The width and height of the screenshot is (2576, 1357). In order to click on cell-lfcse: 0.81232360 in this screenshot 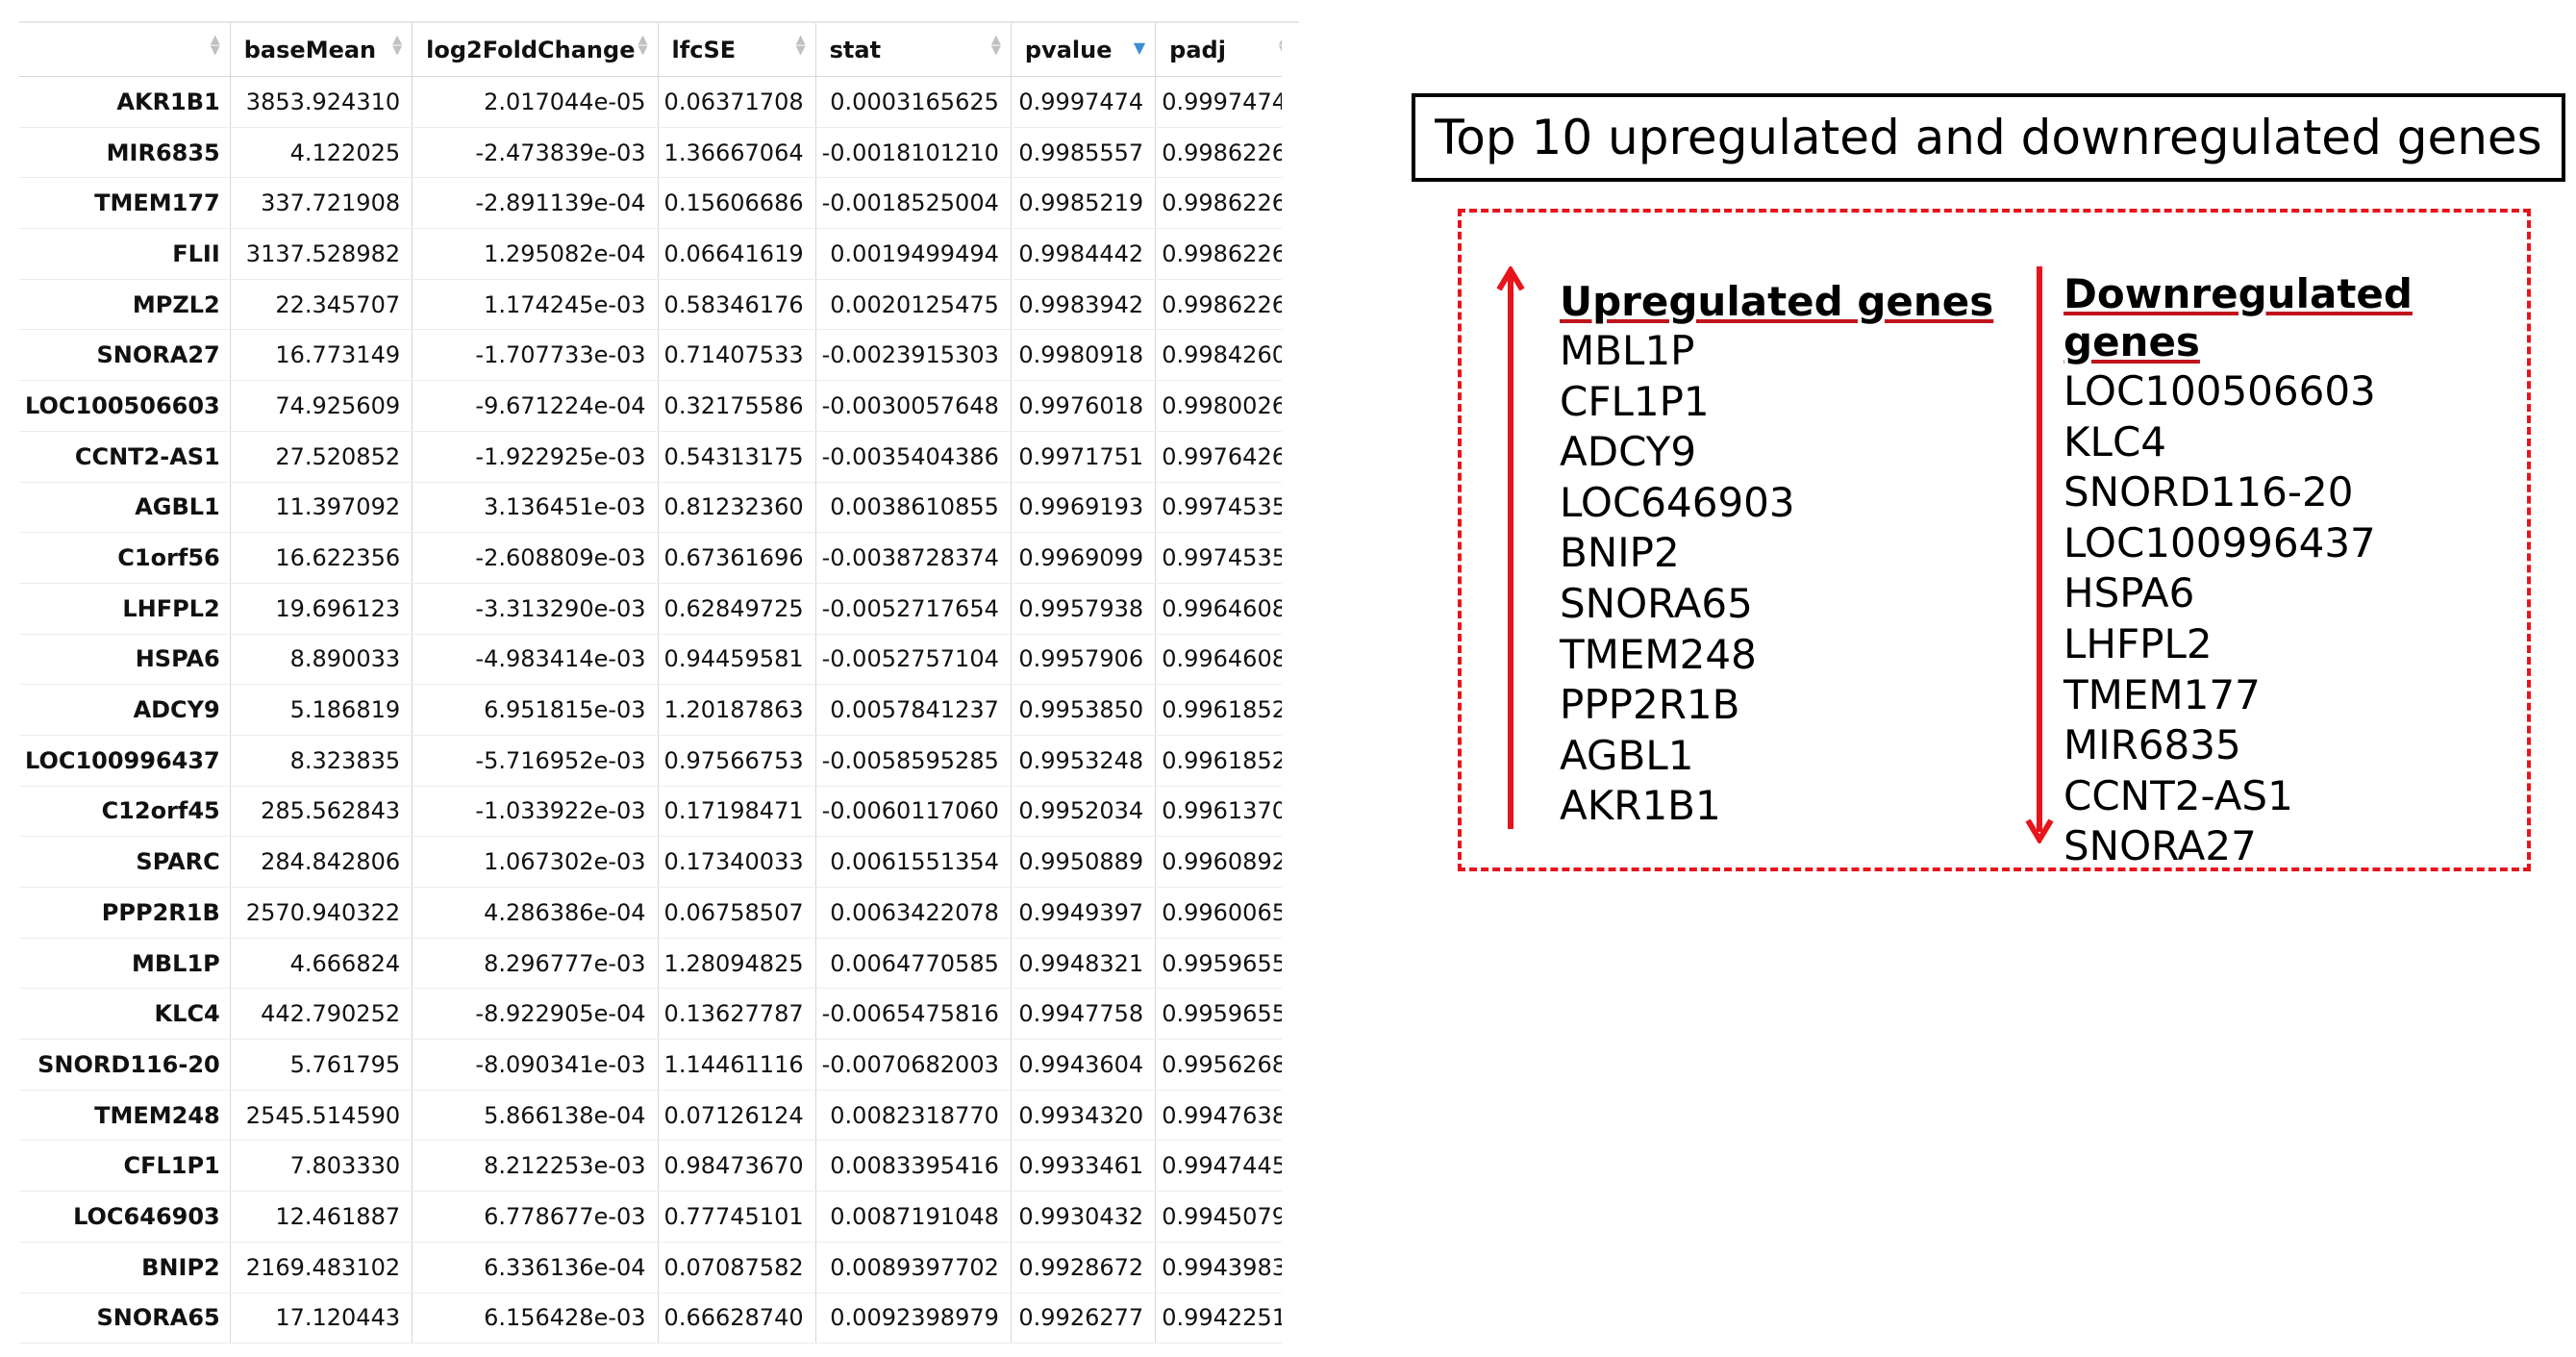, I will do `click(737, 508)`.